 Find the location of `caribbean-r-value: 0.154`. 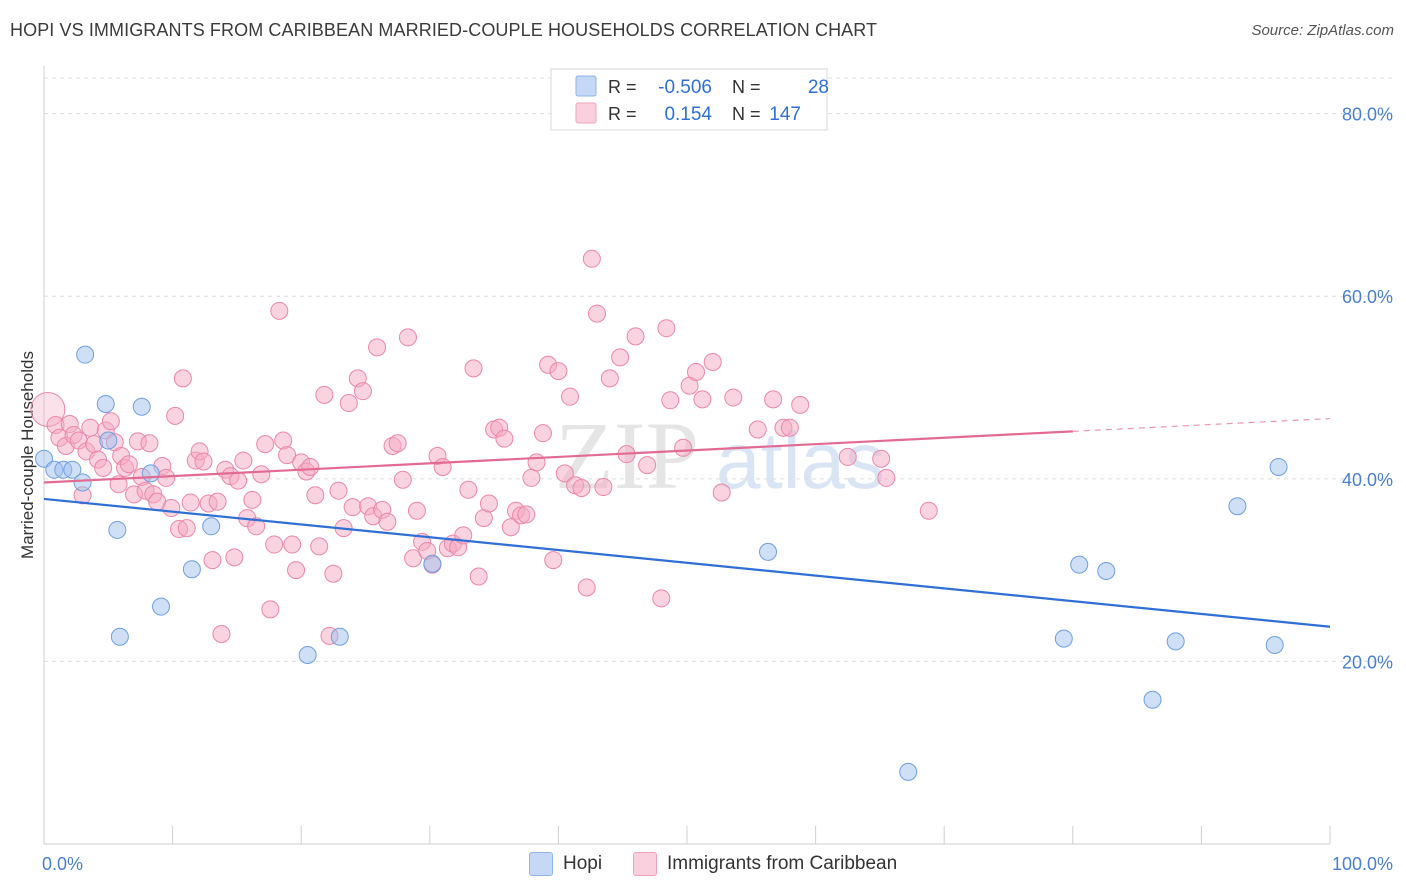

caribbean-r-value: 0.154 is located at coordinates (688, 114).